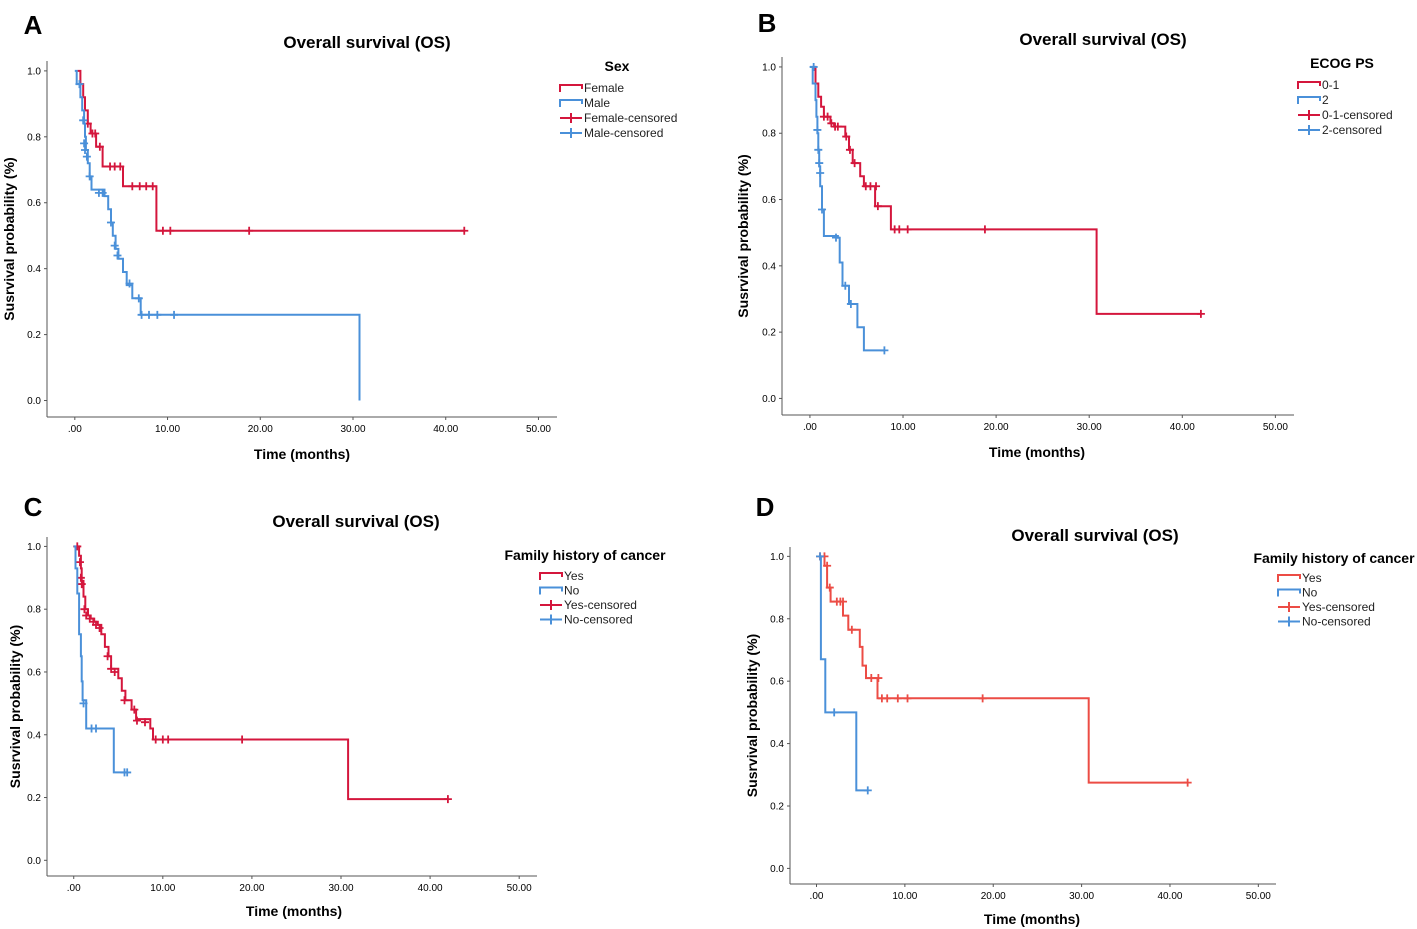 This screenshot has height=929, width=1417. What do you see at coordinates (767, 23) in the screenshot?
I see `panel-label: B` at bounding box center [767, 23].